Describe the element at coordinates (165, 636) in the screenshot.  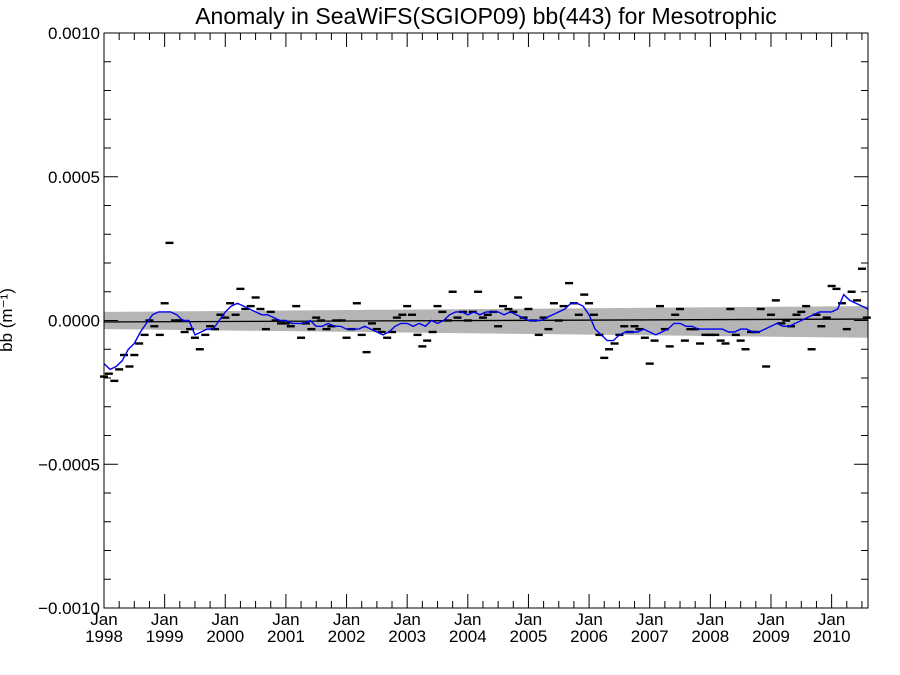
I see `x-tick-year-label: 1999` at that location.